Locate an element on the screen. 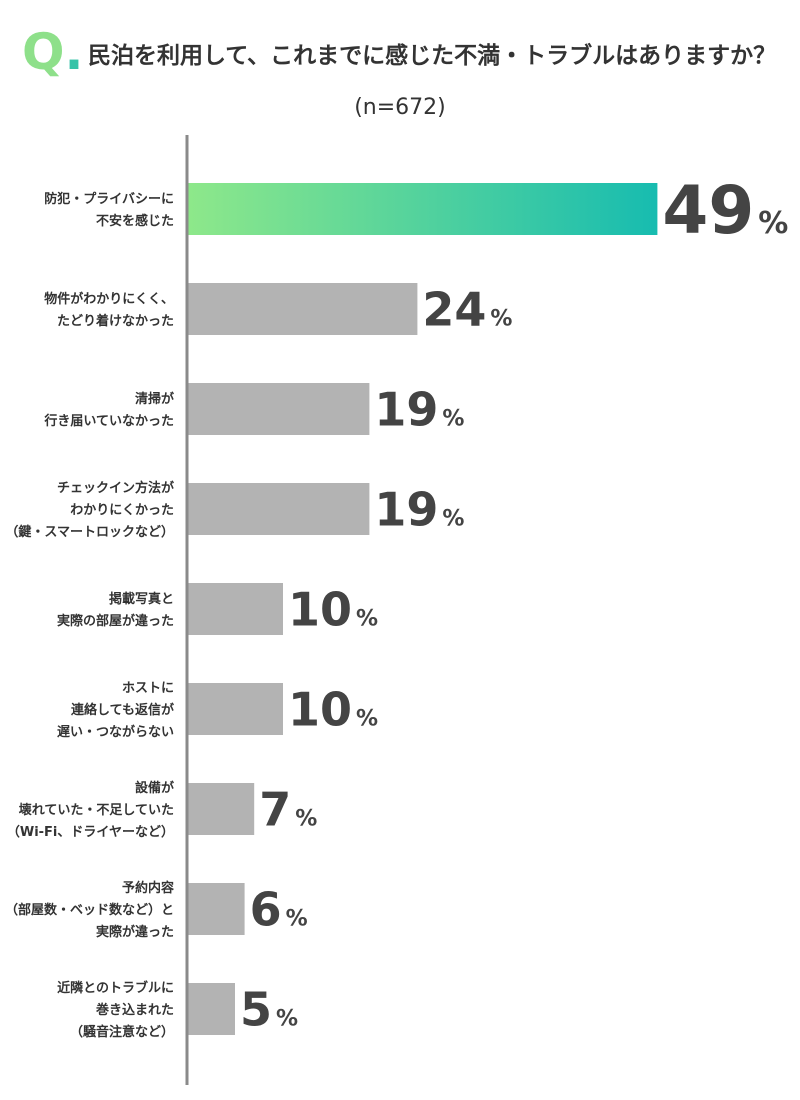 The height and width of the screenshot is (1100, 800). category-label-4: チェックイン方法がわかりにくかった （鍵・スマートロックなど） is located at coordinates (89, 510).